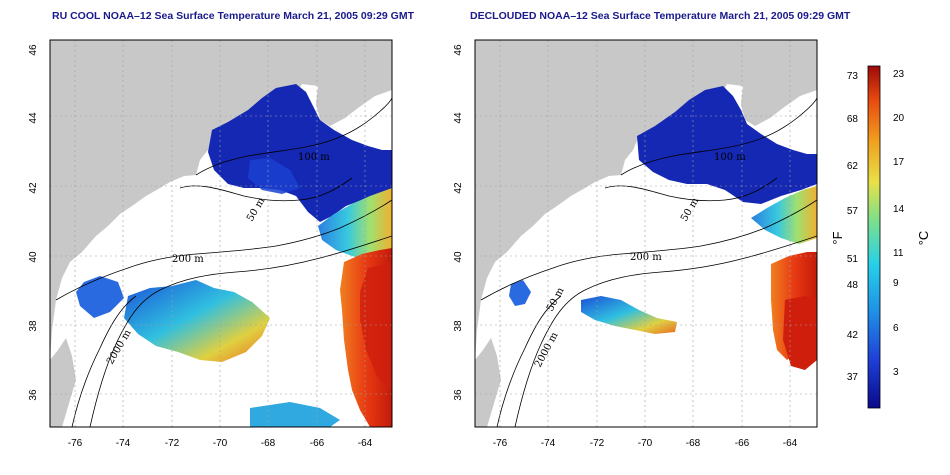  What do you see at coordinates (274, 176) in the screenshot?
I see `sst-cold-patch` at bounding box center [274, 176].